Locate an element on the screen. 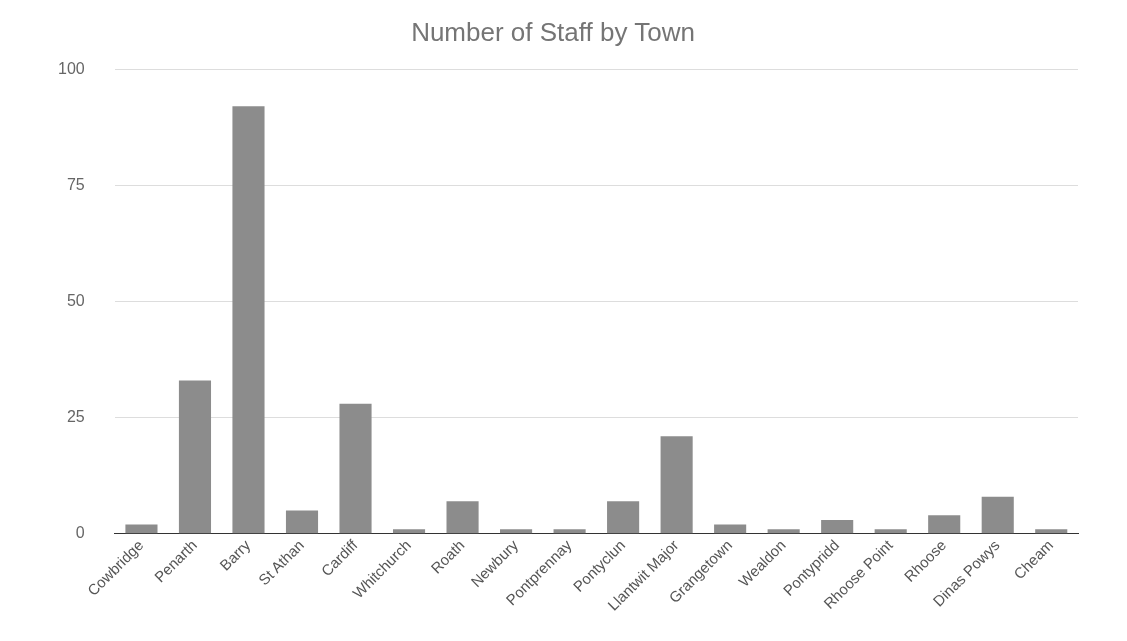  y-tick-label: 100 is located at coordinates (71, 68).